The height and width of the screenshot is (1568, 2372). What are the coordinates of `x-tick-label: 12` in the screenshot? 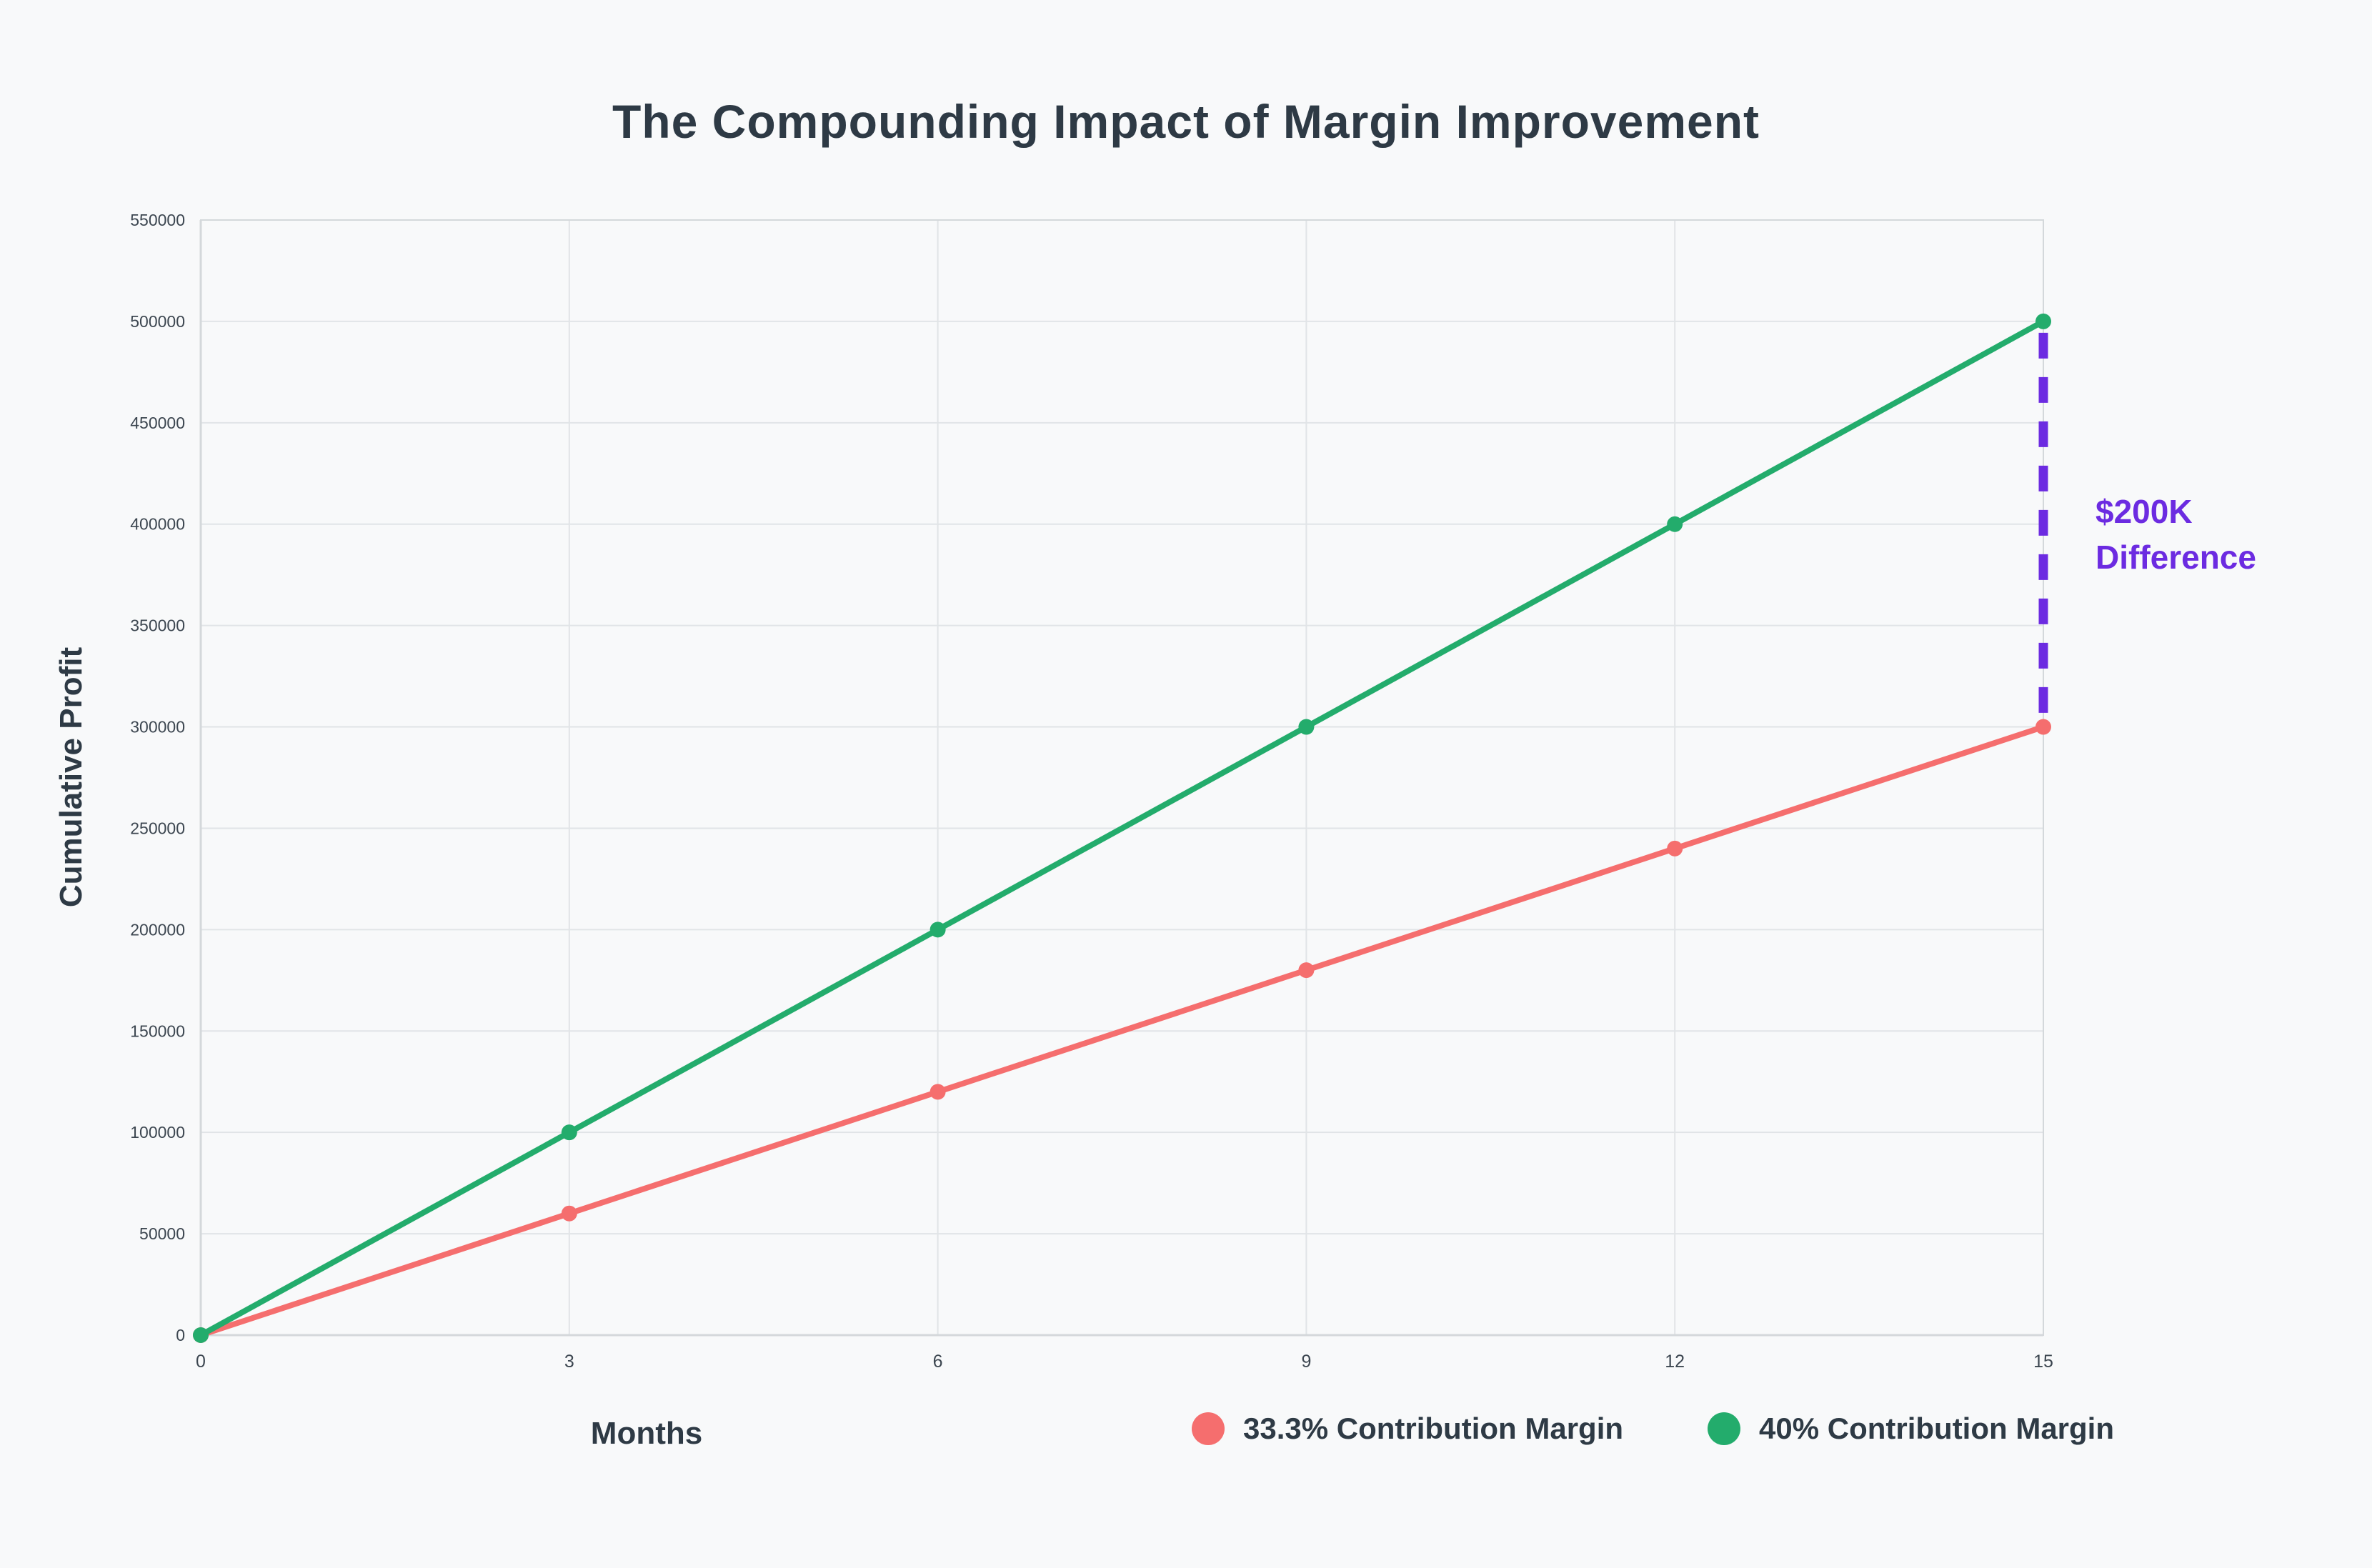 It's located at (1675, 1362).